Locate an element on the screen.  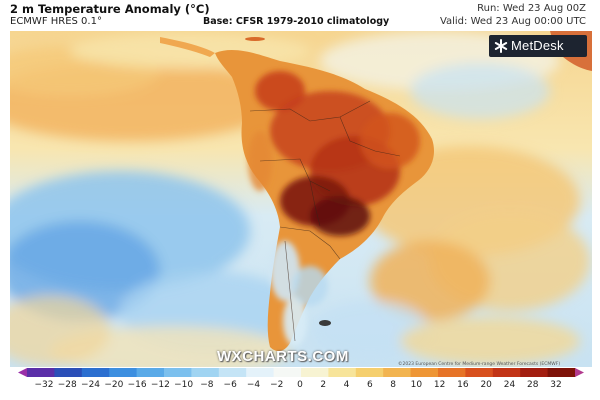
colorbar-tick-label: 16 is located at coordinates (463, 385).